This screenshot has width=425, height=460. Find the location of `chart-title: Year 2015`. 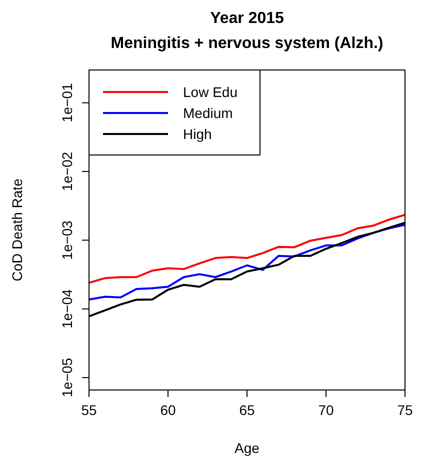

chart-title: Year 2015 is located at coordinates (247, 18).